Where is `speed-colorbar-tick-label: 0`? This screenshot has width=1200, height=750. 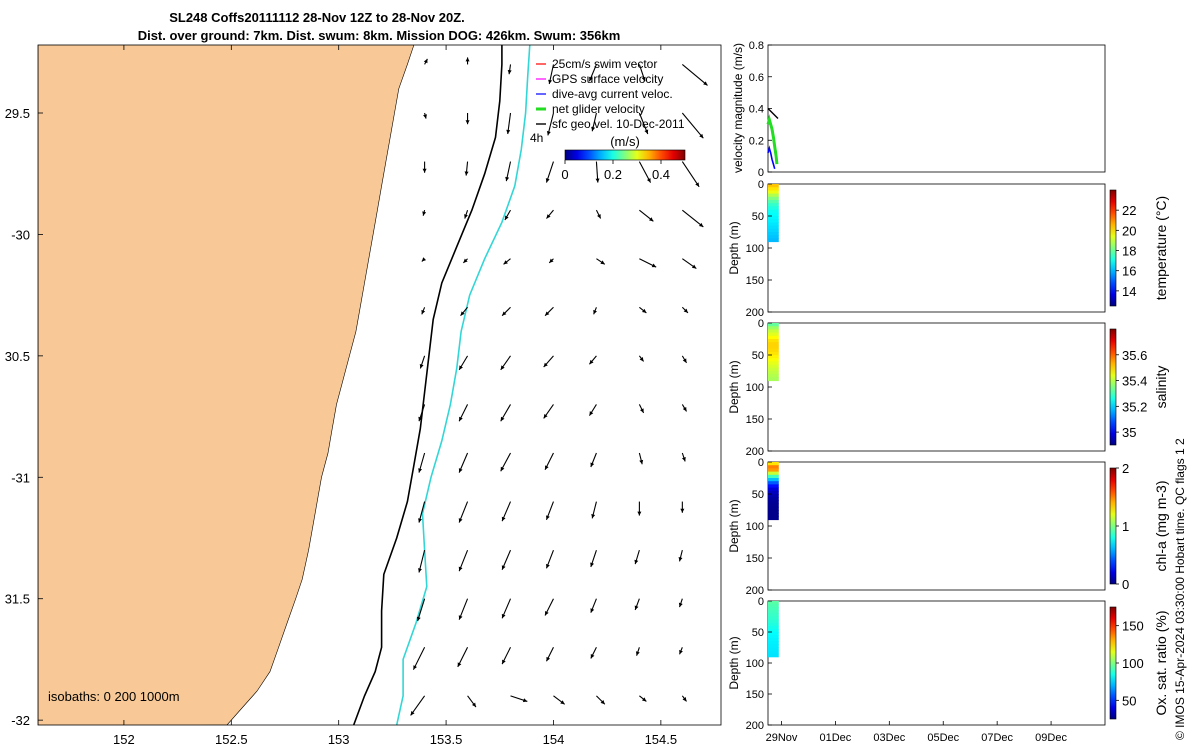
speed-colorbar-tick-label: 0 is located at coordinates (564, 174).